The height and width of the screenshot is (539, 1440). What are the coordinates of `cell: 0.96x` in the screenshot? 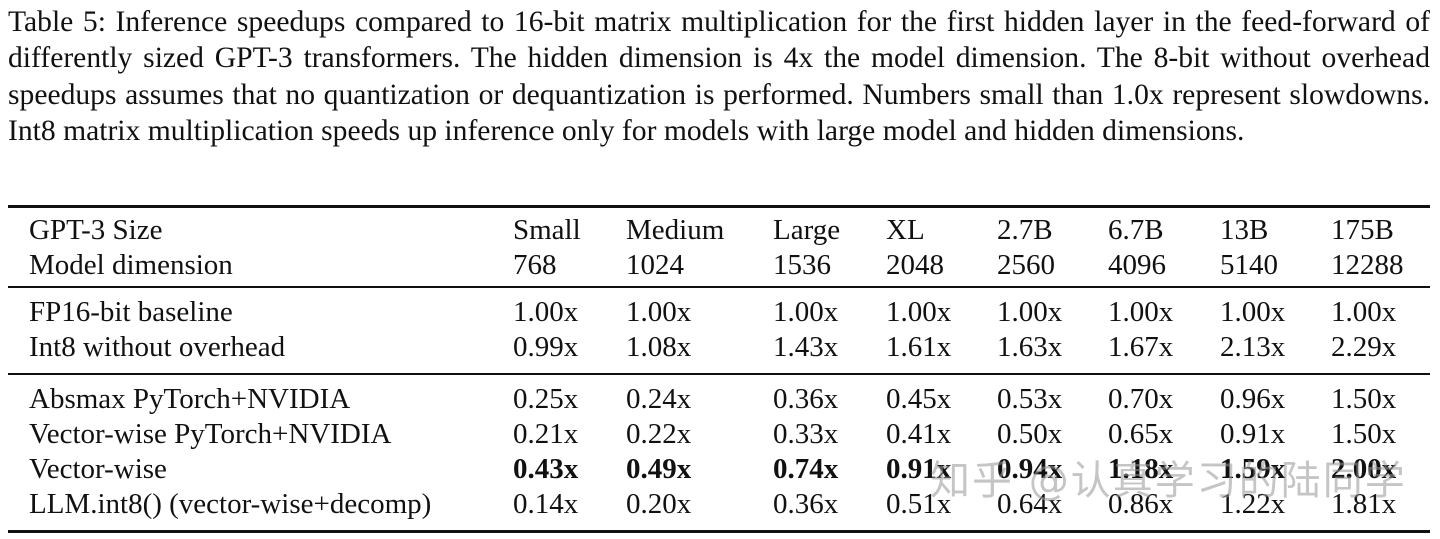 It's located at (1253, 399).